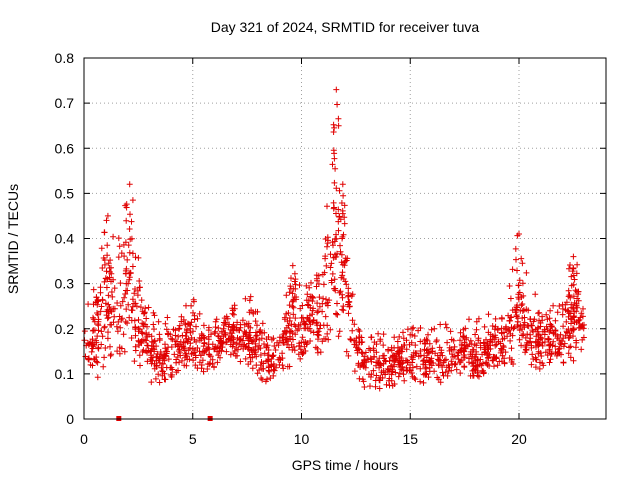 This screenshot has width=640, height=480. What do you see at coordinates (65, 374) in the screenshot?
I see `y-tick-label: 0.1` at bounding box center [65, 374].